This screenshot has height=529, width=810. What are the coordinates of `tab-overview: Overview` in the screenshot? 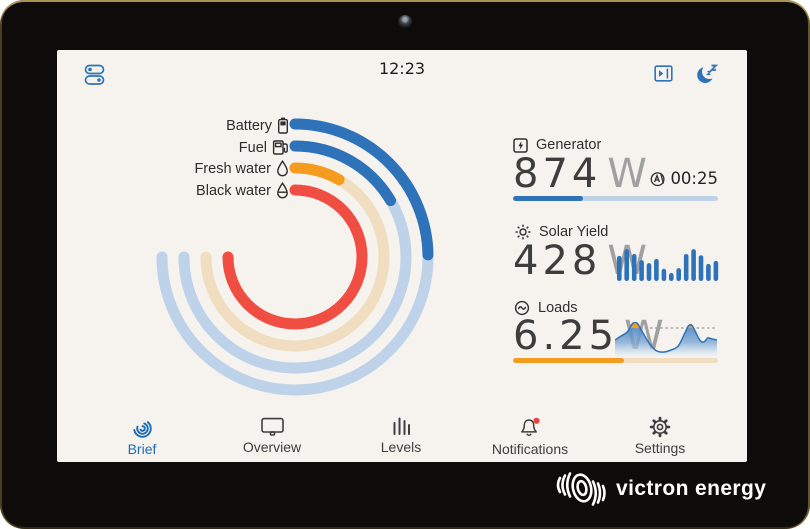 It's located at (272, 438).